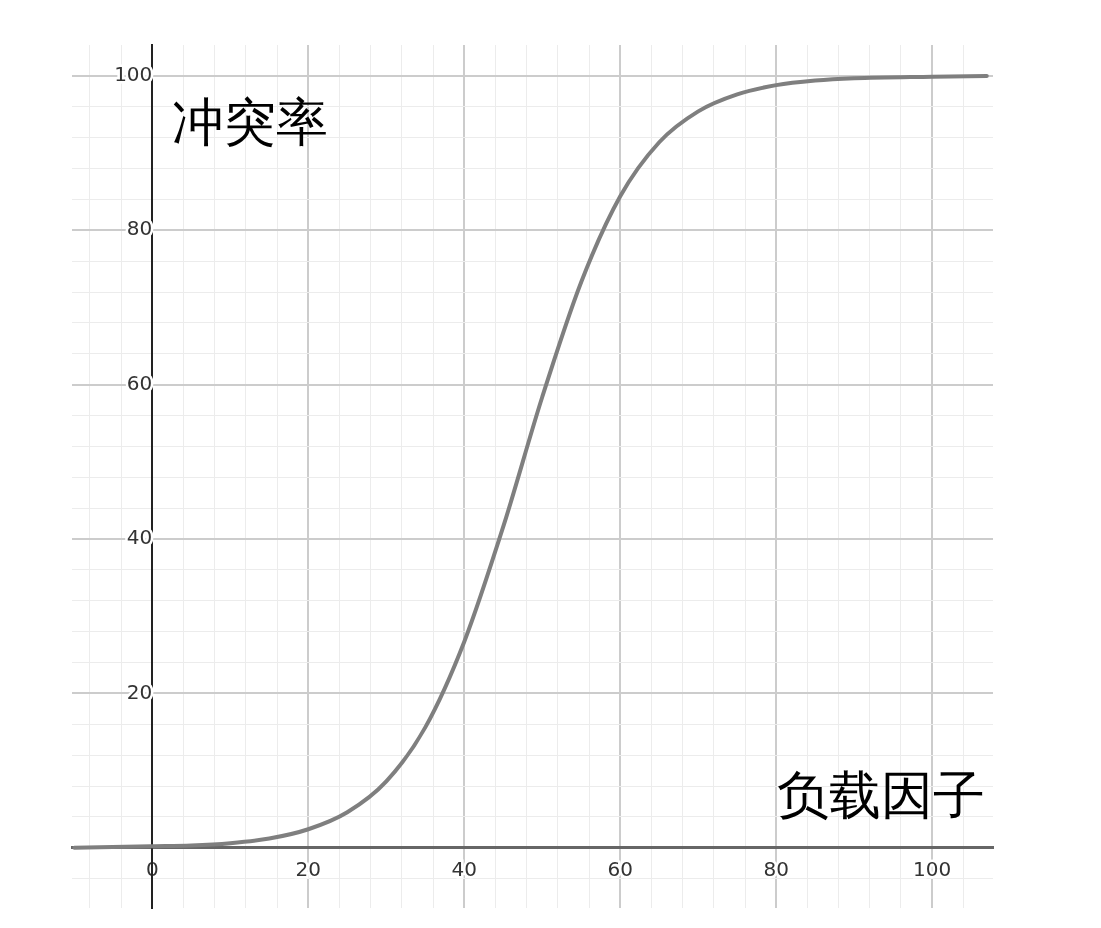 The image size is (1101, 928). What do you see at coordinates (139, 537) in the screenshot?
I see `y-tick-label: 40` at bounding box center [139, 537].